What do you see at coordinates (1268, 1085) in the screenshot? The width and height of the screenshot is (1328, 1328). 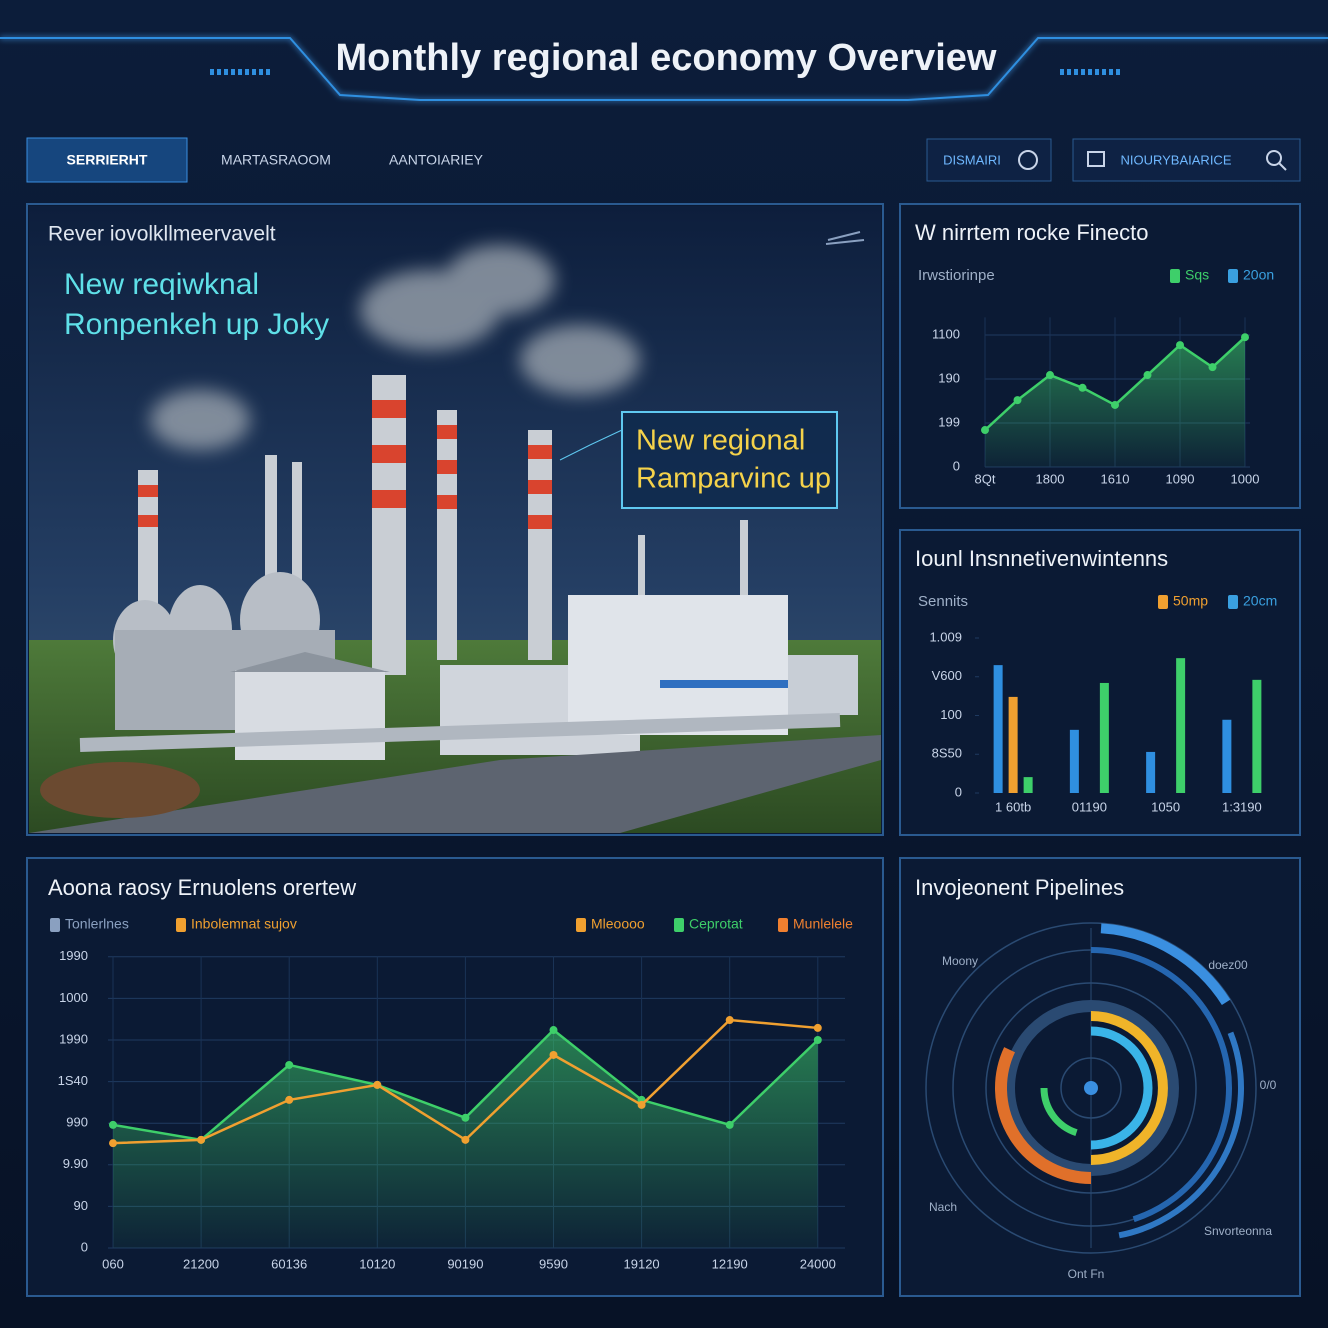 I see `radial-label: 0/0` at bounding box center [1268, 1085].